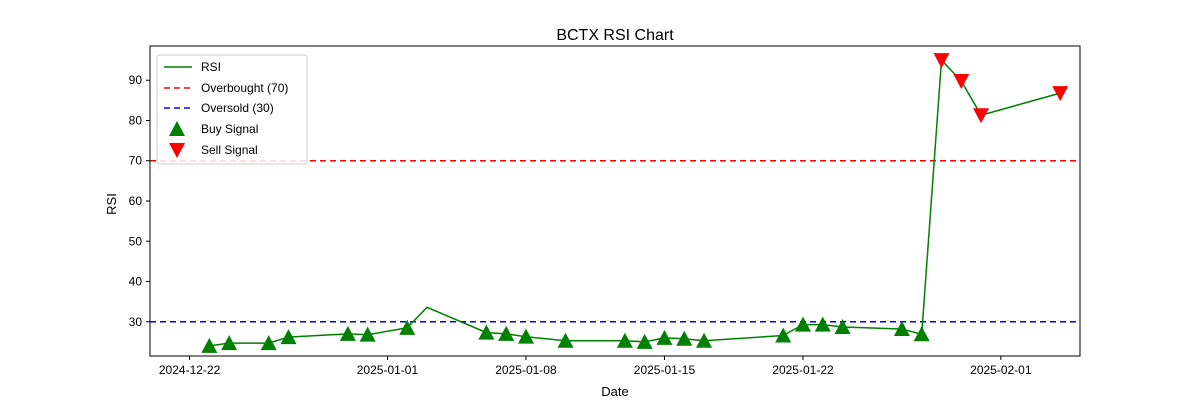 This screenshot has height=400, width=1200. I want to click on y-tick-label: 70, so click(136, 161).